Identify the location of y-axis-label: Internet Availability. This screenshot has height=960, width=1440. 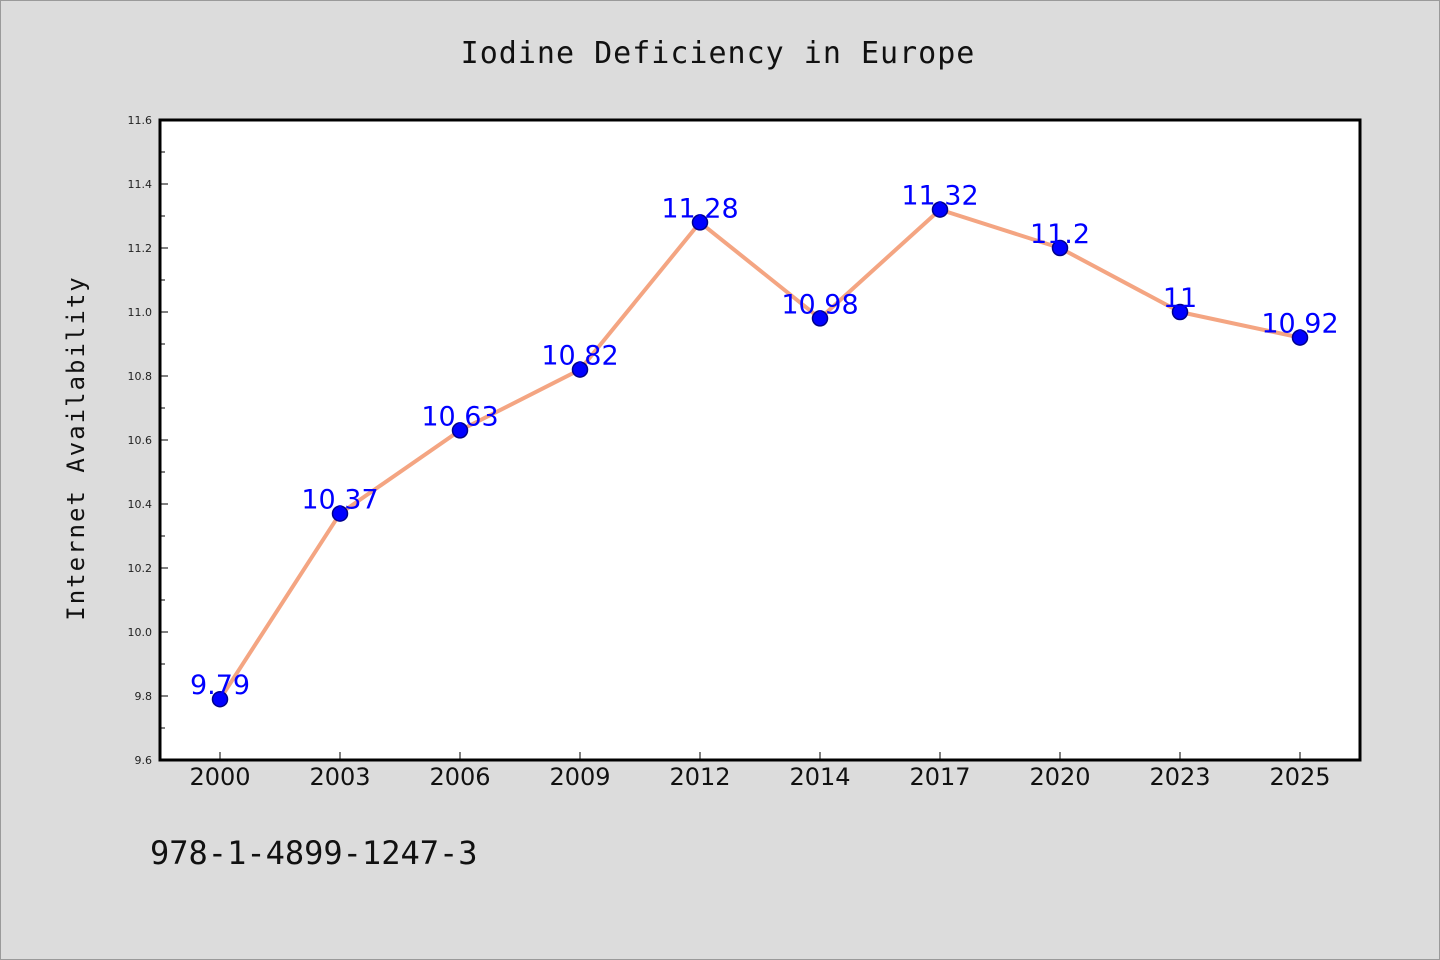
(76, 447).